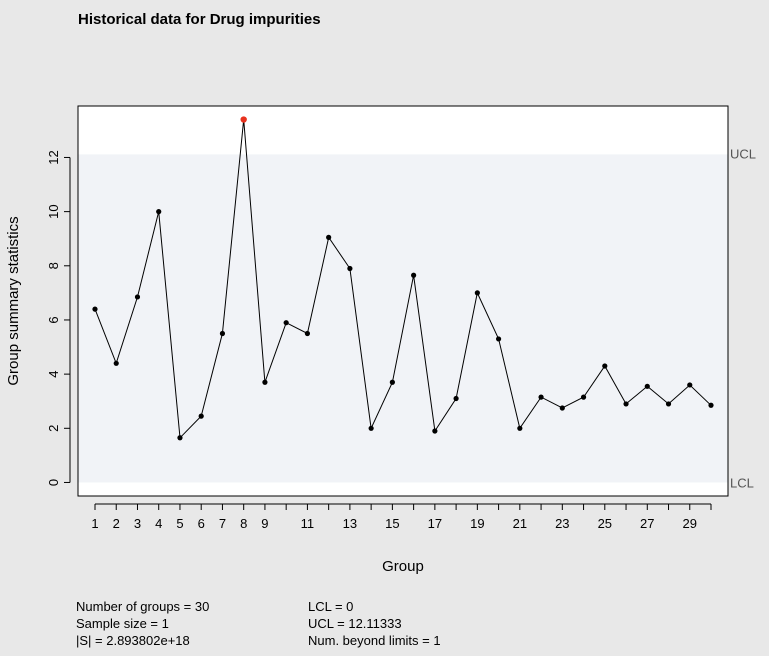 The image size is (769, 656). Describe the element at coordinates (179, 523) in the screenshot. I see `x-tick-label: 5` at that location.